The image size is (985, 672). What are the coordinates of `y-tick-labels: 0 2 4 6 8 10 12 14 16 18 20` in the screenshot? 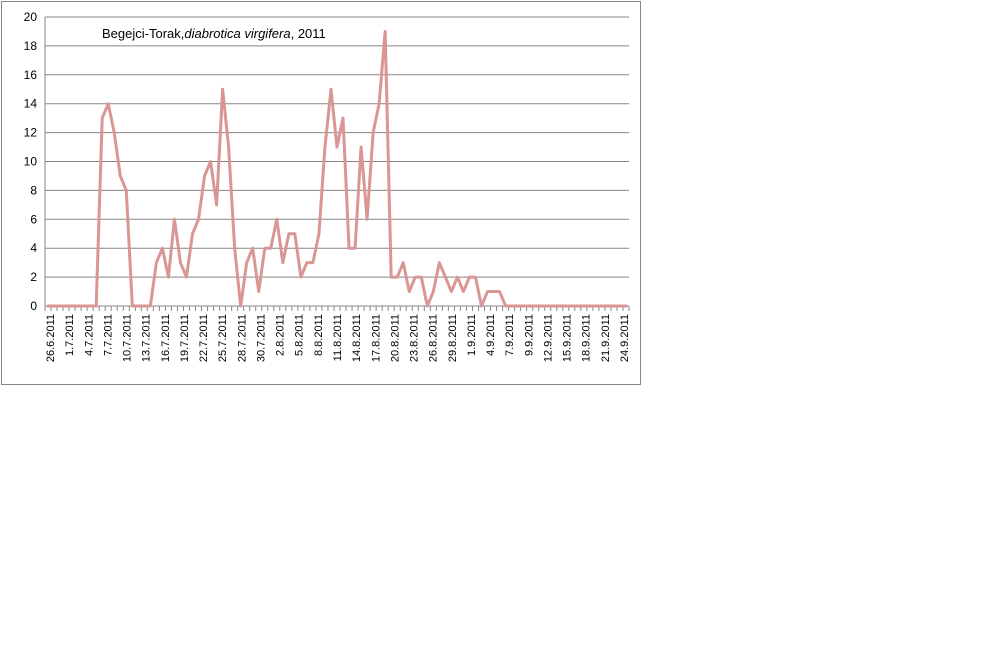 It's located at (31, 161).